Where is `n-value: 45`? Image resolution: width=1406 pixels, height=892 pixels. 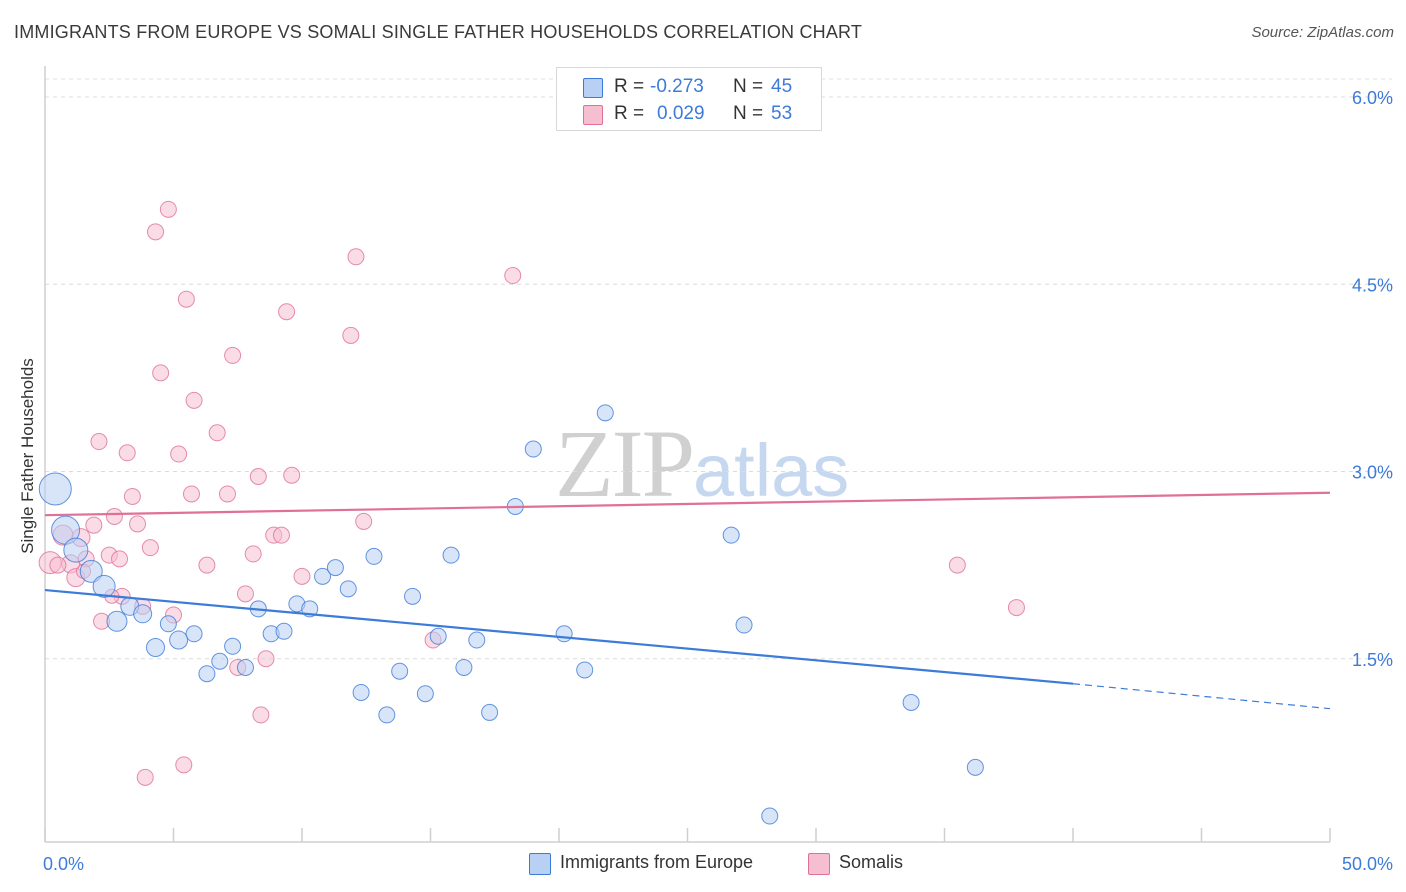 n-value: 45 is located at coordinates (782, 86).